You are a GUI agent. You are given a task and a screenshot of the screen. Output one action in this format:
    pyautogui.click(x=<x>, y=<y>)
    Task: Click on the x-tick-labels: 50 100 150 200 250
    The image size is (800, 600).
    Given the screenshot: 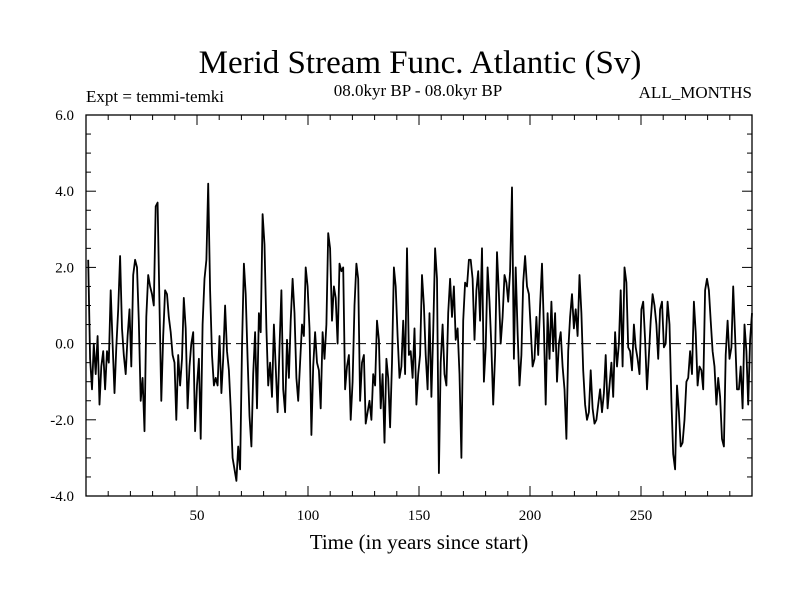 What is the action you would take?
    pyautogui.click(x=421, y=516)
    